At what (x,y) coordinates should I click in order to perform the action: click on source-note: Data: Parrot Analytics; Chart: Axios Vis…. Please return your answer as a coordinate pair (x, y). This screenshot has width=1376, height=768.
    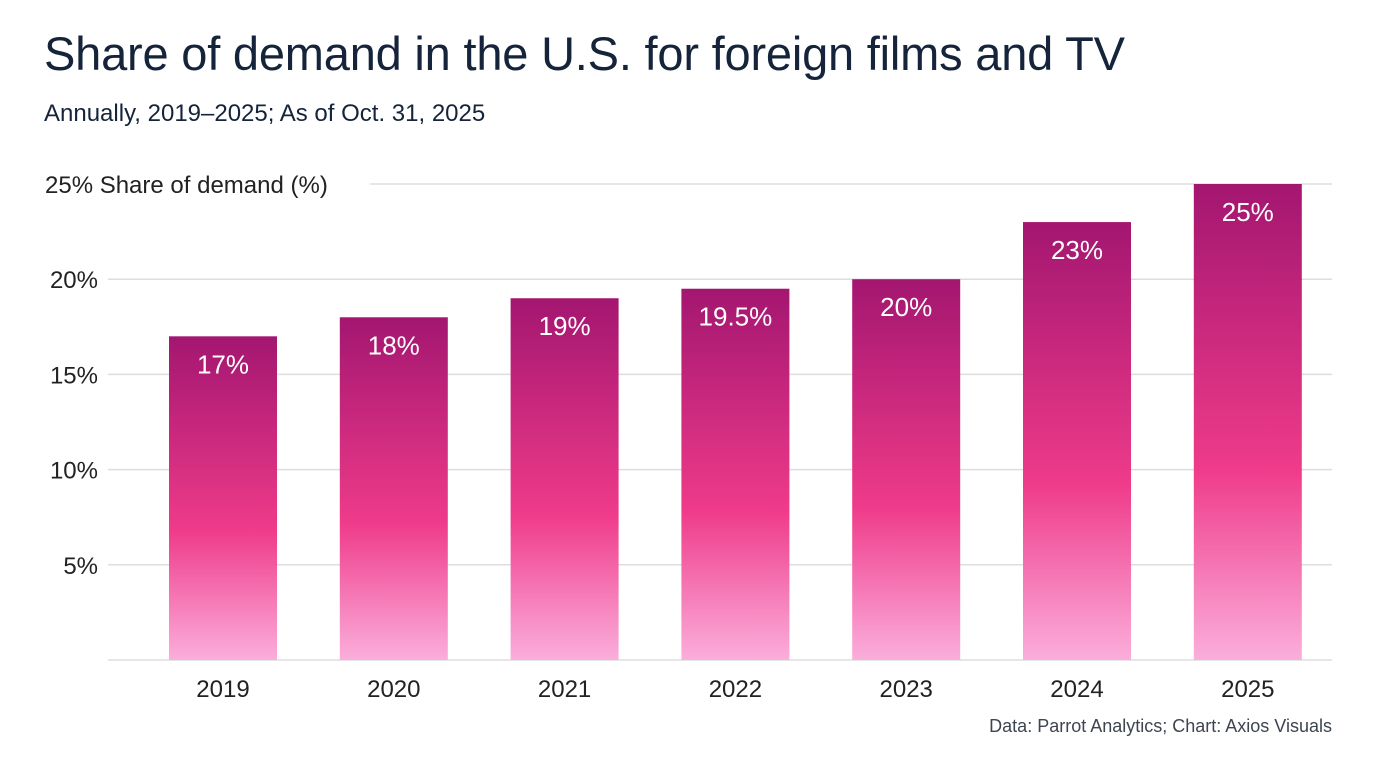
    Looking at the image, I should click on (1160, 726).